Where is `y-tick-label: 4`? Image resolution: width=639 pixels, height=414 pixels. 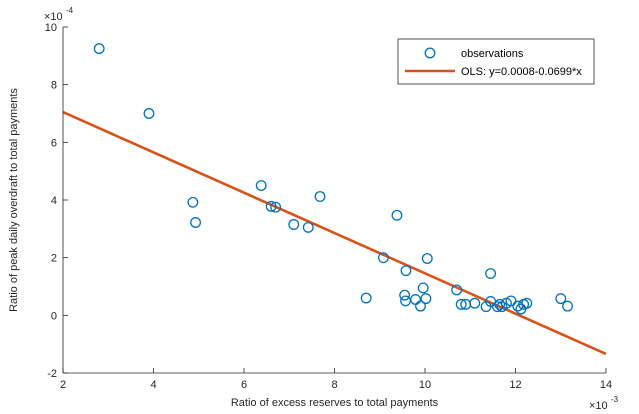
y-tick-label: 4 is located at coordinates (54, 201).